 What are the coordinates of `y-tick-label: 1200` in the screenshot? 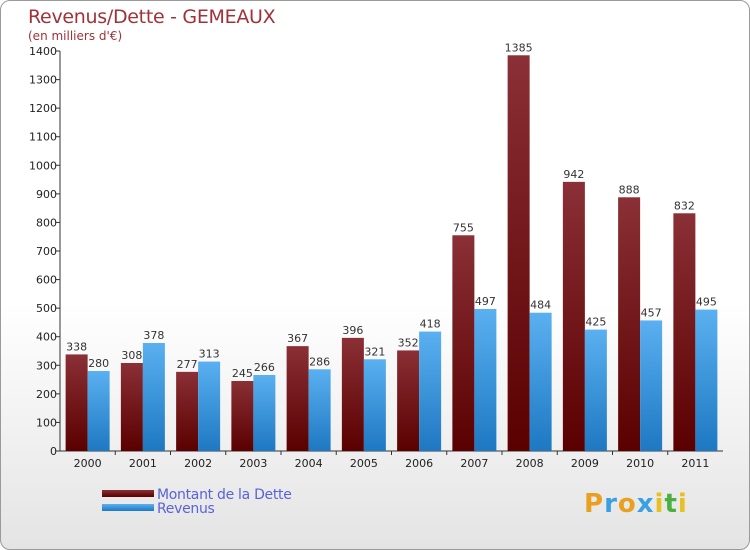 It's located at (43, 108).